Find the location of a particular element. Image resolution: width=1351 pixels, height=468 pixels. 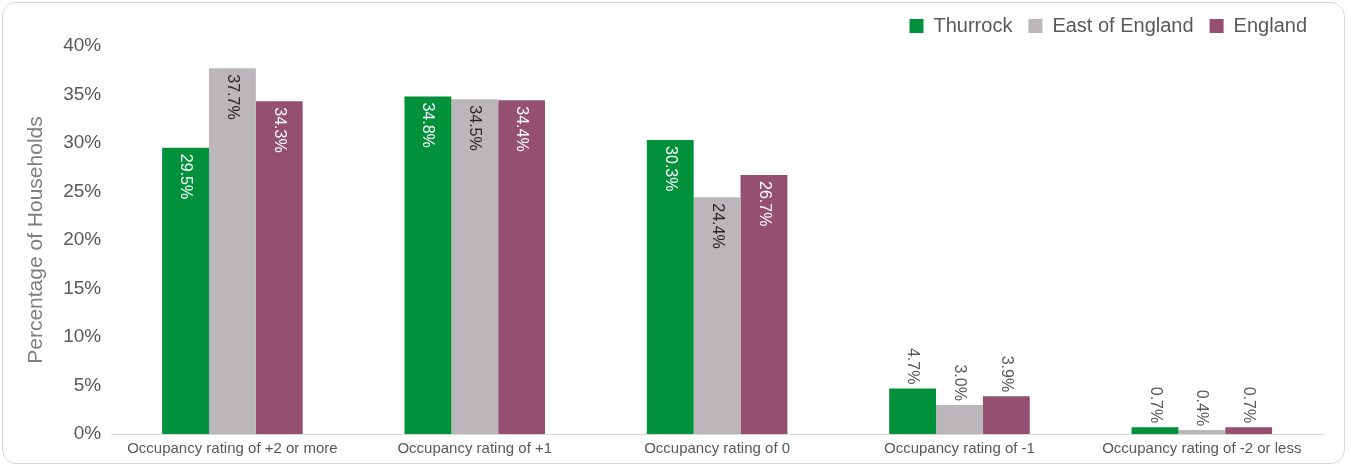

y-tick-label: 20% is located at coordinates (82, 239).